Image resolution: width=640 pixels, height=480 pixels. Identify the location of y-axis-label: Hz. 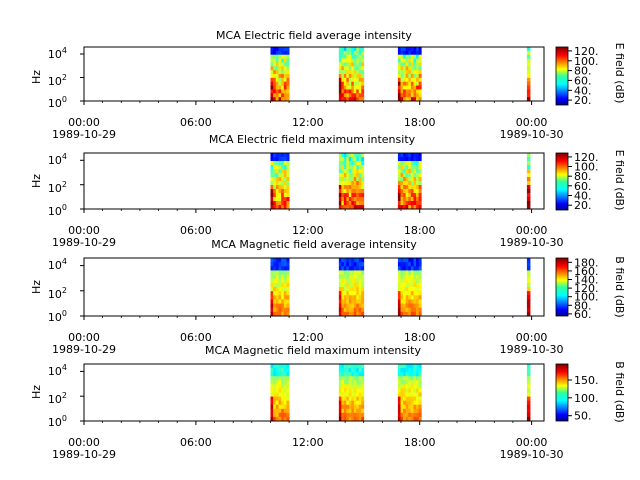
(36, 77).